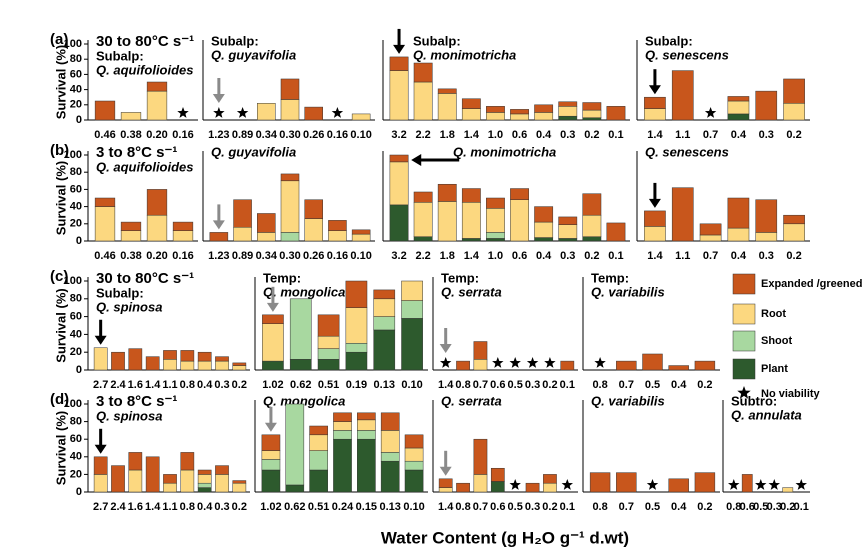 The height and width of the screenshot is (559, 867). I want to click on x-tick-label: 0.46, so click(104, 135).